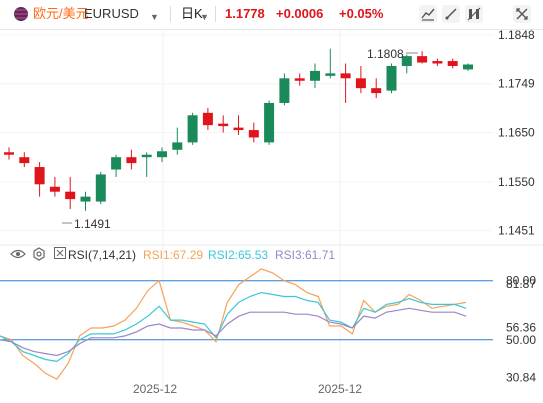 This screenshot has width=543, height=403. Describe the element at coordinates (21, 14) in the screenshot. I see `flag-icon` at that location.